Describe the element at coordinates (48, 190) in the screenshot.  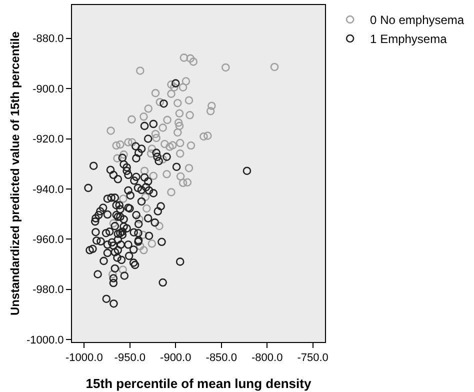
I see `y-tick-label: -940.0` at that location.